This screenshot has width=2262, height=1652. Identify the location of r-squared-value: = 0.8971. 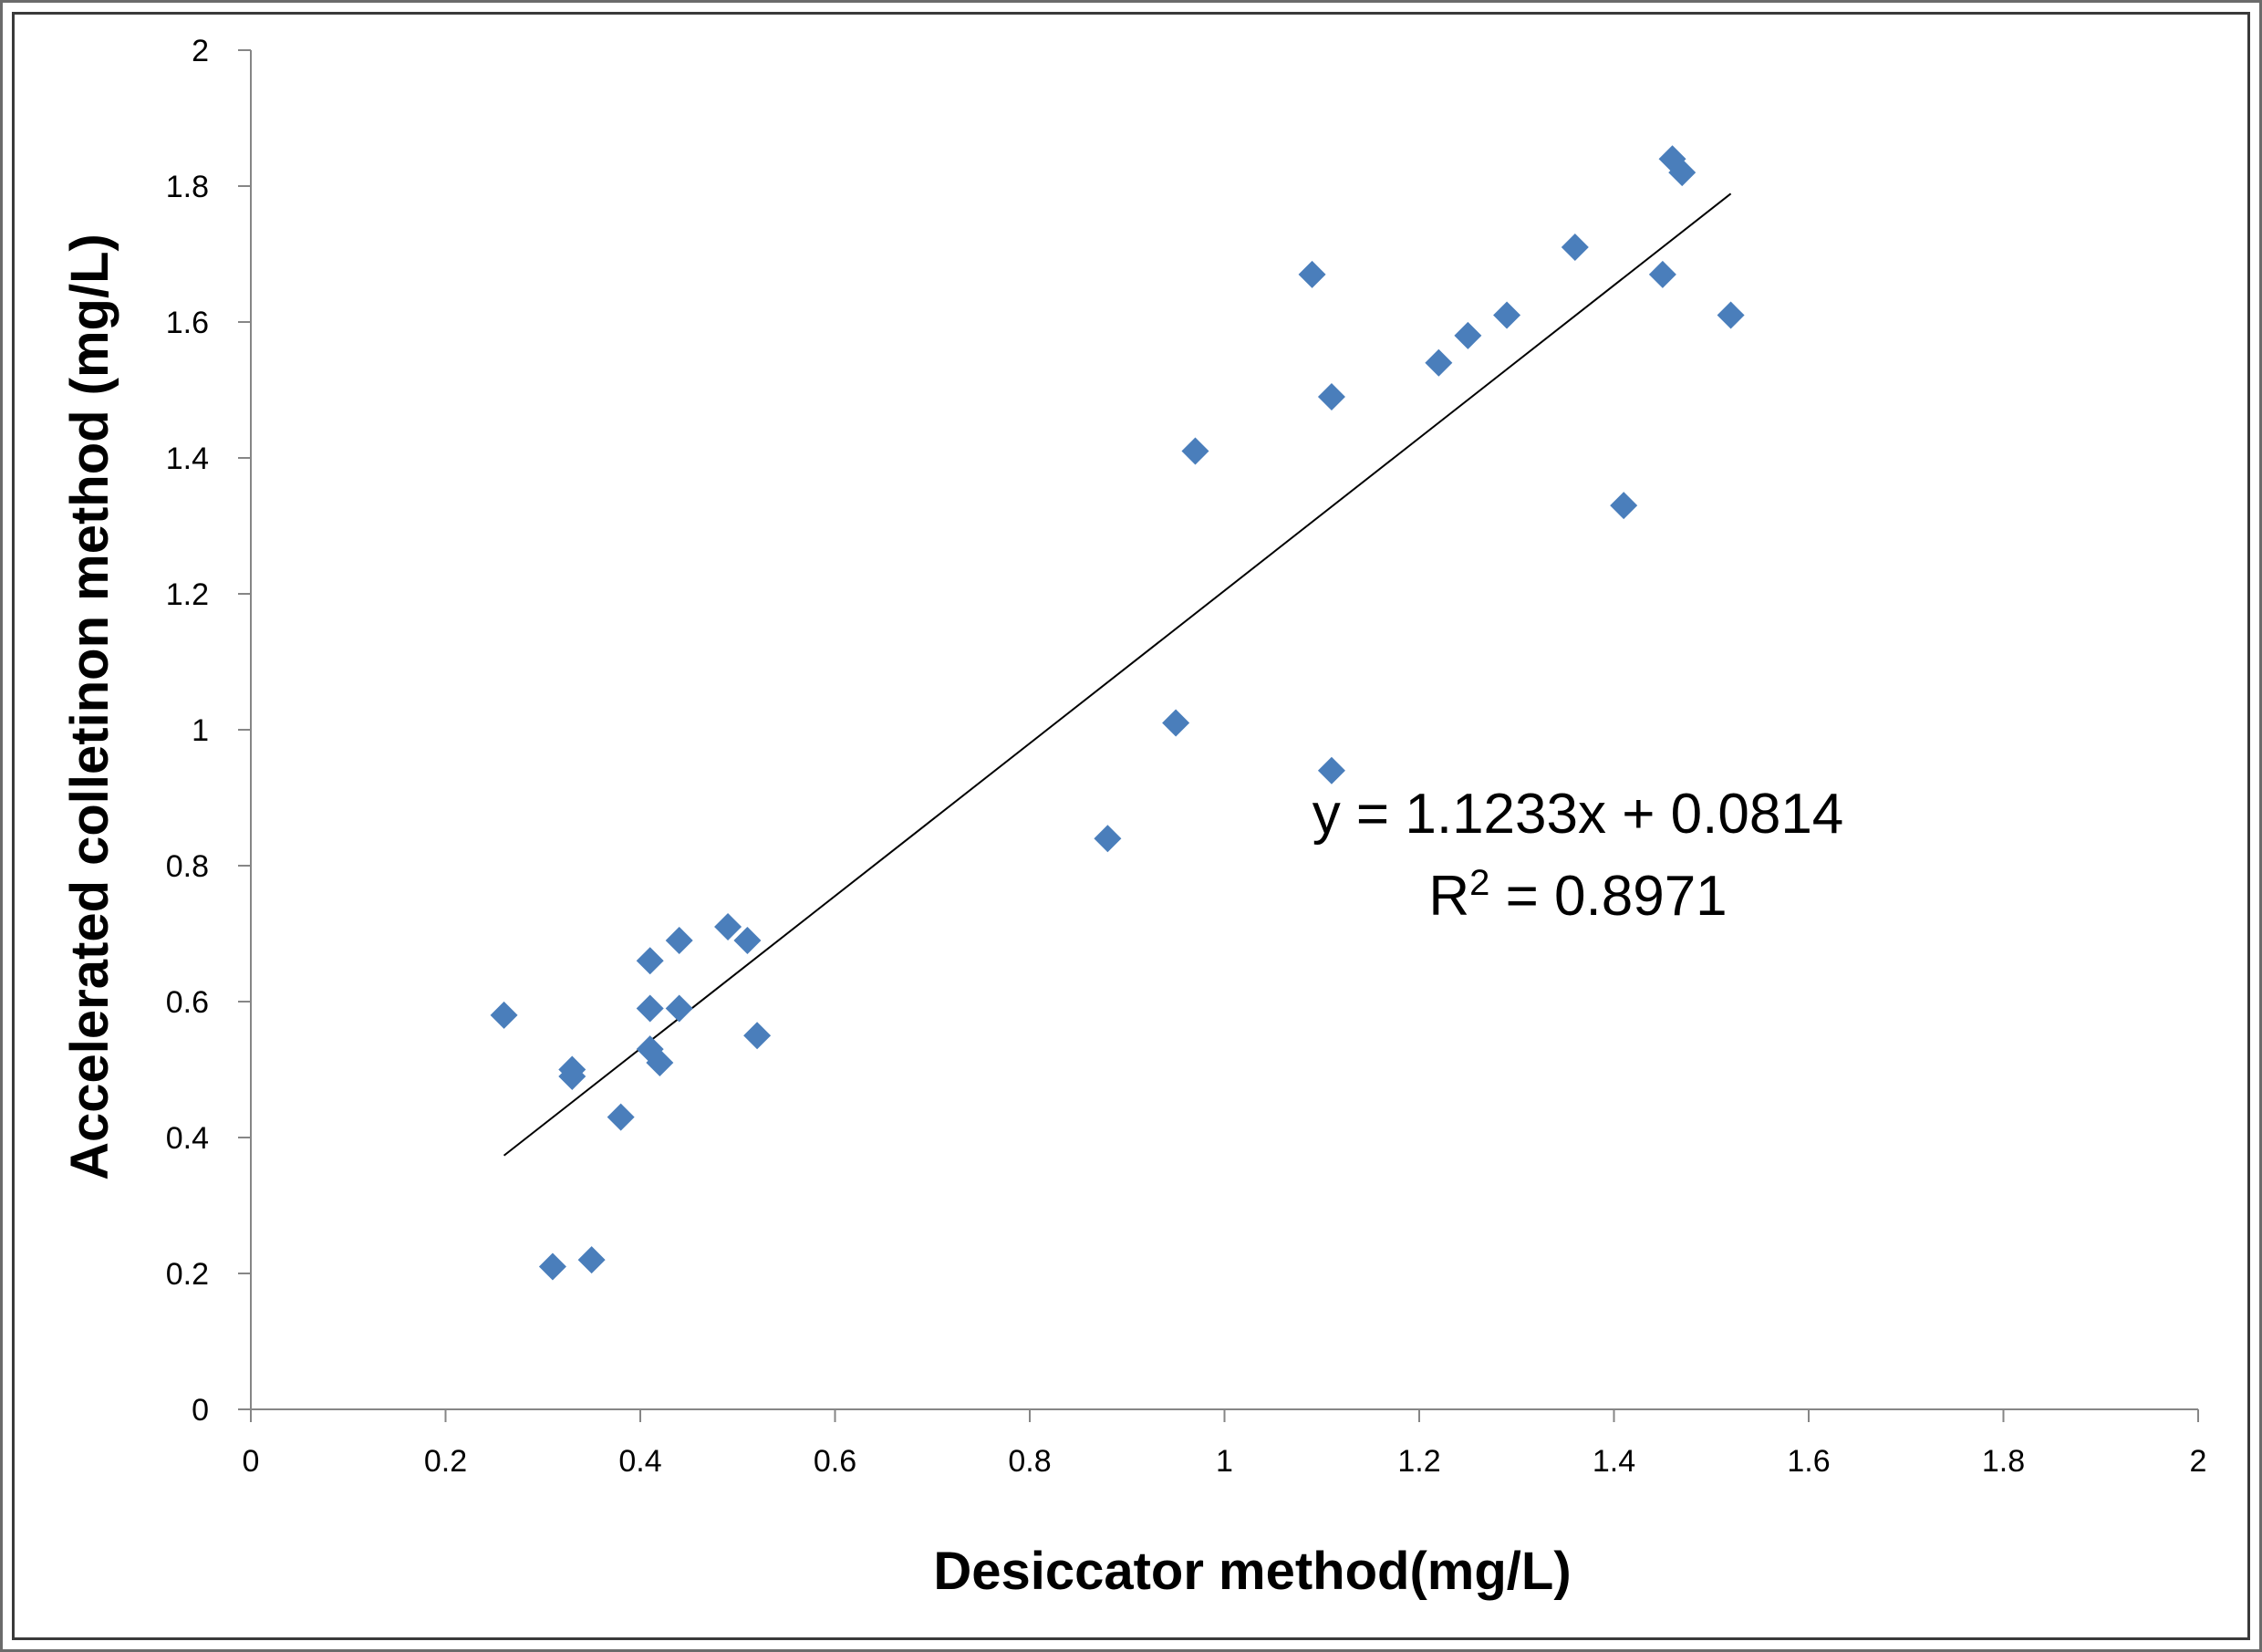
(1608, 897).